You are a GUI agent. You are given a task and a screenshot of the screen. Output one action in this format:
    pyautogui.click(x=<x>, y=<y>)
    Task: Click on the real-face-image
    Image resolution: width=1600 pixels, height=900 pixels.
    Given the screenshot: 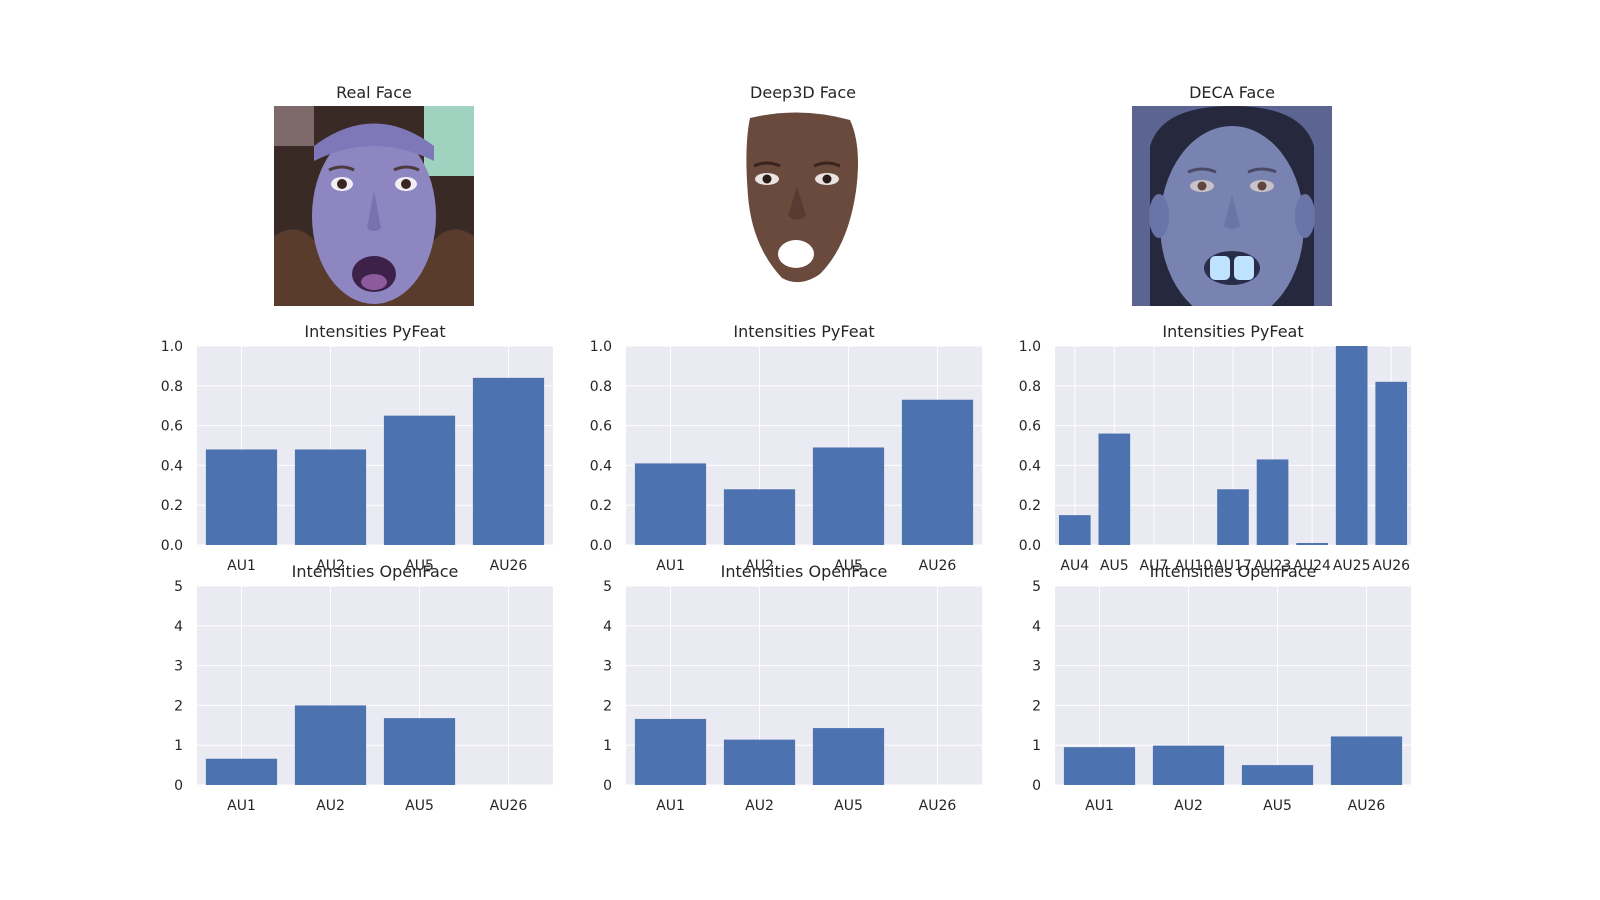 What is the action you would take?
    pyautogui.click(x=374, y=206)
    